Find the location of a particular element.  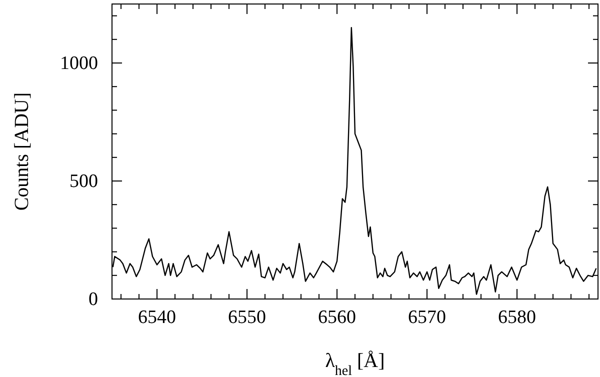

x-tick-label: 6580 is located at coordinates (517, 317).